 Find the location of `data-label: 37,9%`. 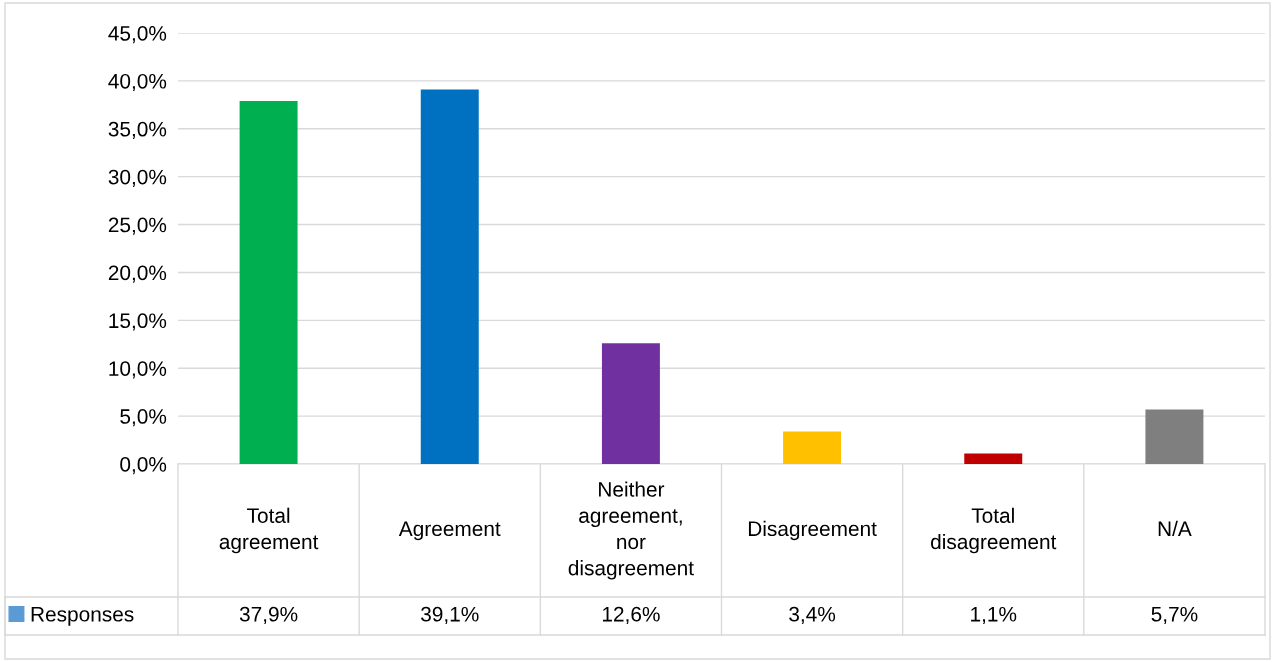

data-label: 37,9% is located at coordinates (268, 615).